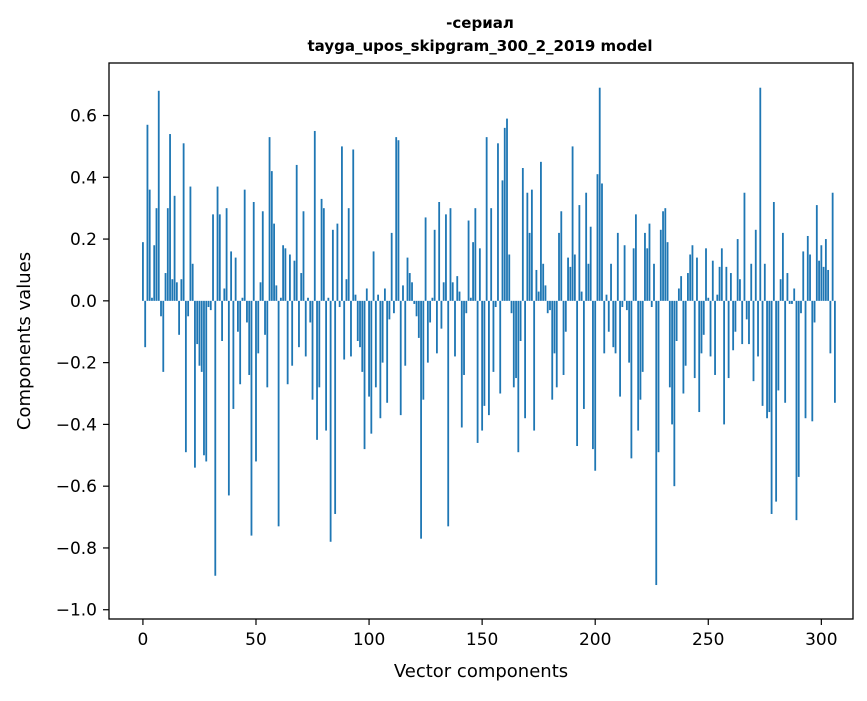 This screenshot has height=701, width=867. What do you see at coordinates (595, 640) in the screenshot?
I see `x-tick-label: 200` at bounding box center [595, 640].